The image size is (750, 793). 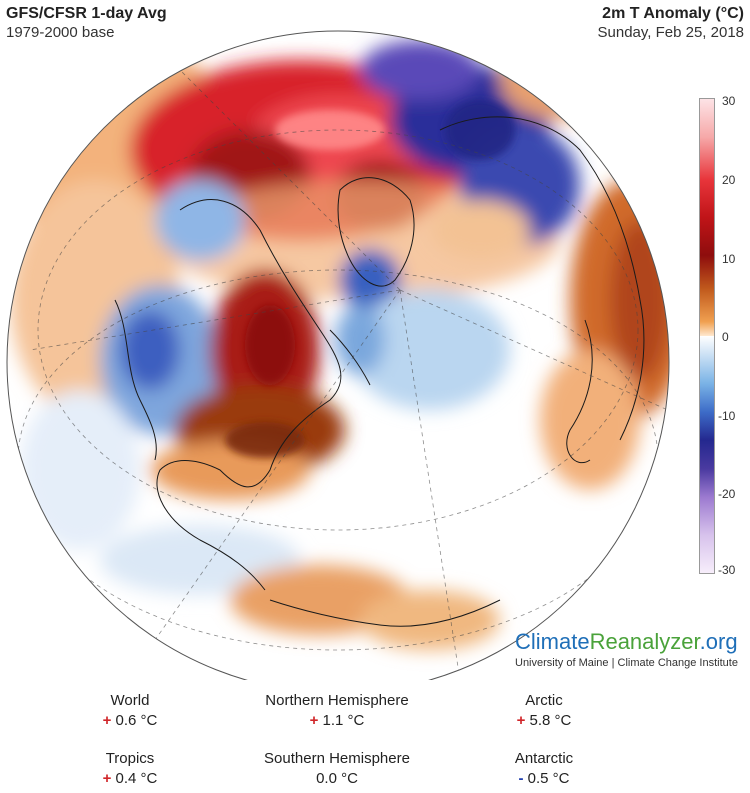 I want to click on header-right: 2m T Anomaly (°C) Sunday, Feb 25, 2018, so click(x=671, y=23).